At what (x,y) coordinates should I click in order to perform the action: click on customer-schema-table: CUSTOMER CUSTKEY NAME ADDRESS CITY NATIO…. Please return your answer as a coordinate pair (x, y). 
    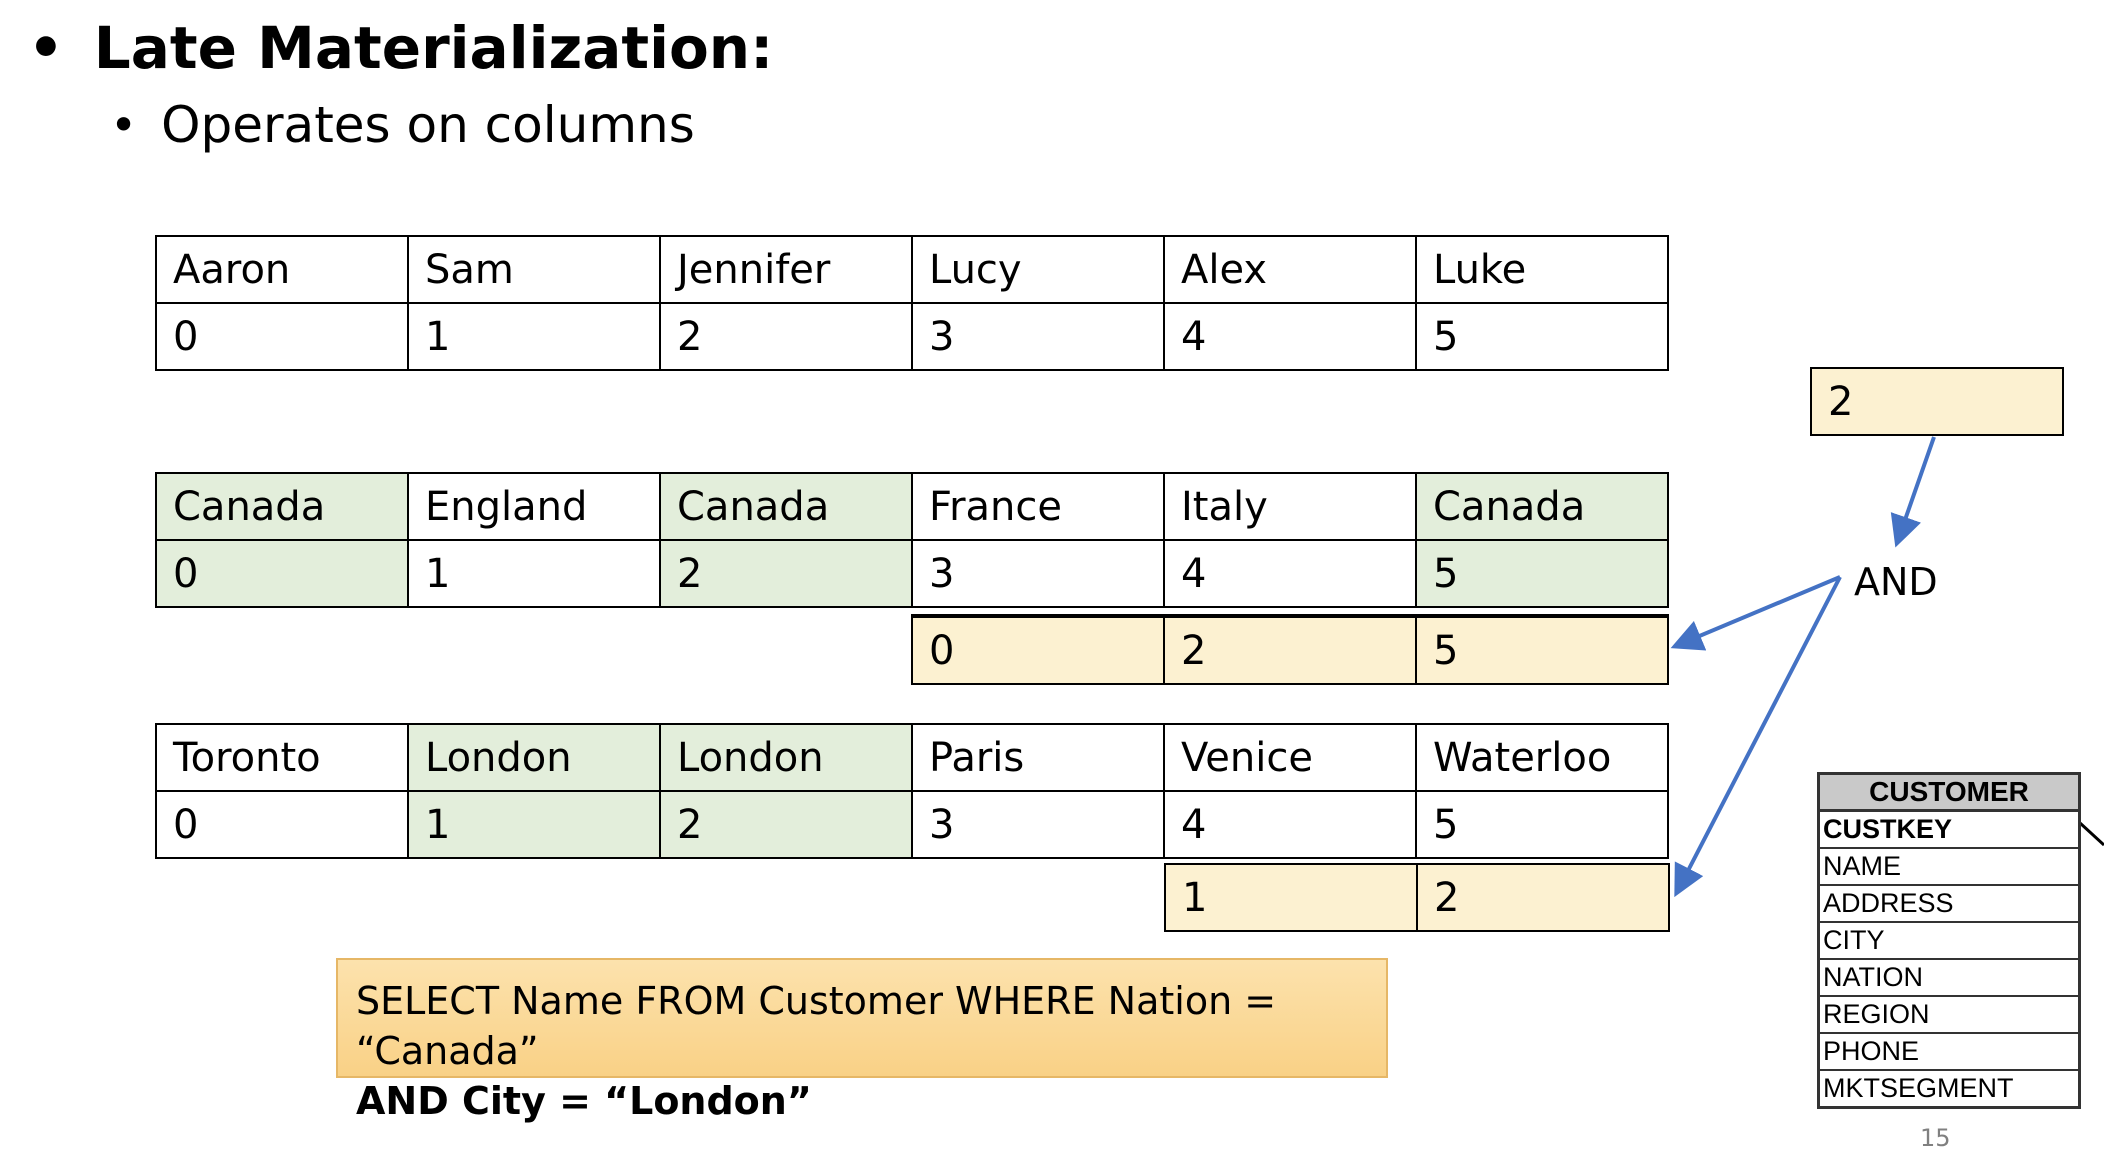
    Looking at the image, I should click on (1949, 940).